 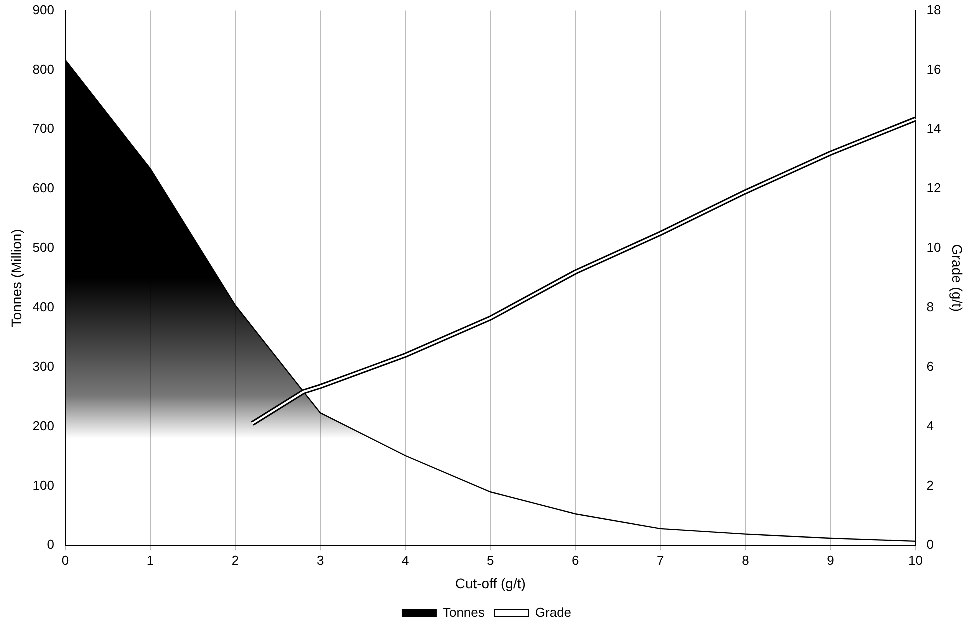 What do you see at coordinates (553, 612) in the screenshot?
I see `legend-label: Grade` at bounding box center [553, 612].